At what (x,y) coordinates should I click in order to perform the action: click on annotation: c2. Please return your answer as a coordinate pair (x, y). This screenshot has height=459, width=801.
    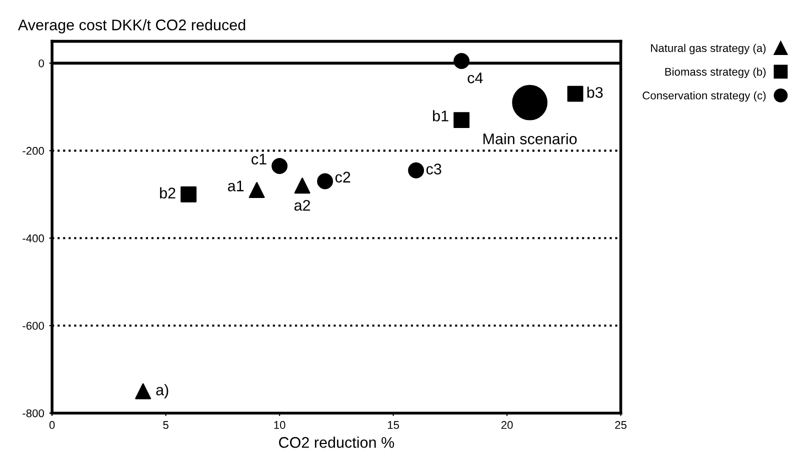
    Looking at the image, I should click on (342, 177).